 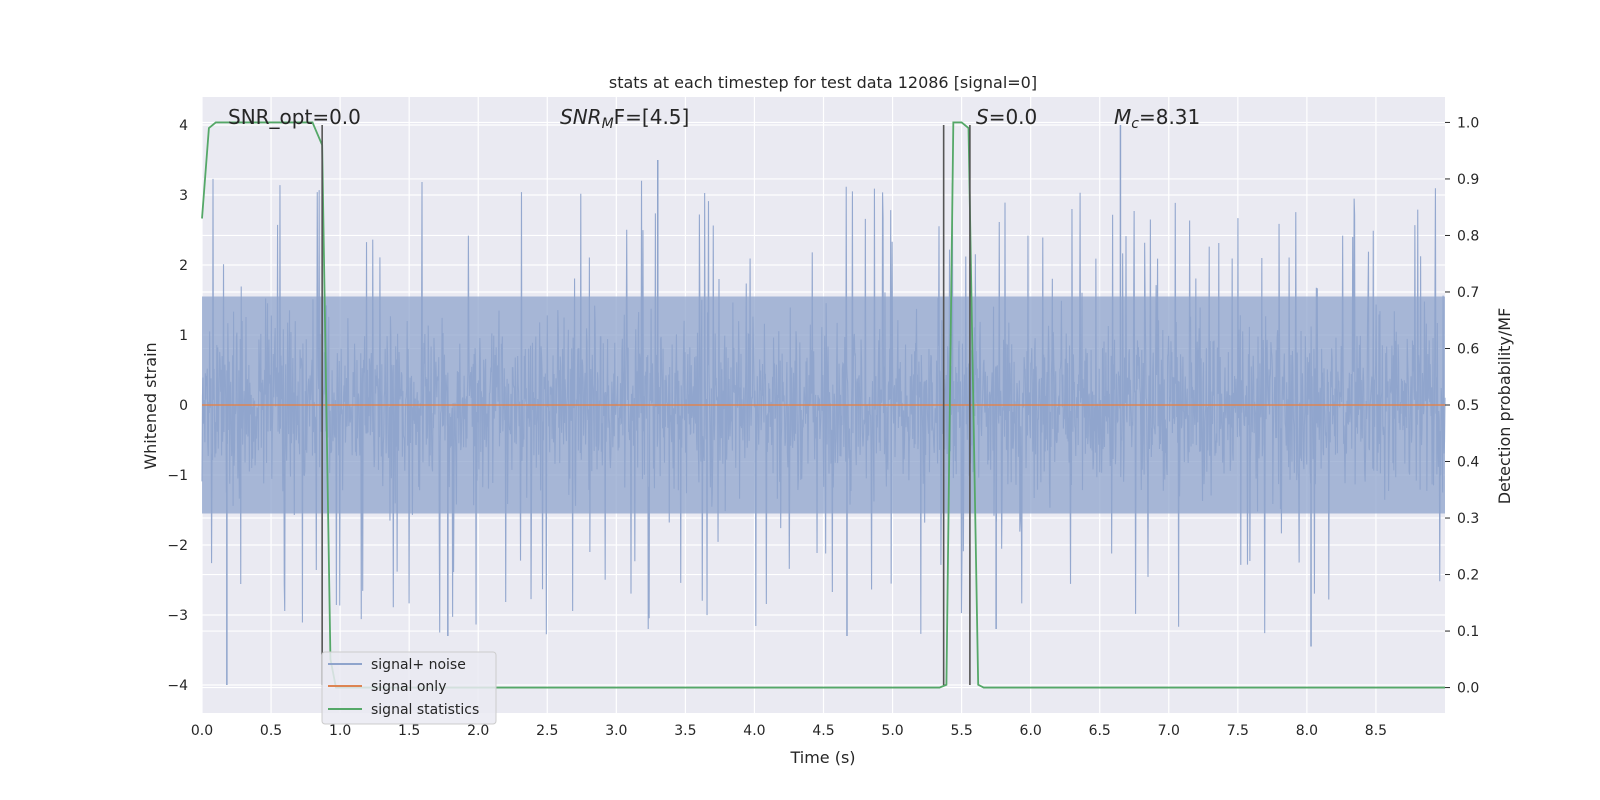 I want to click on y2-tick-label: 0.2, so click(x=1468, y=576).